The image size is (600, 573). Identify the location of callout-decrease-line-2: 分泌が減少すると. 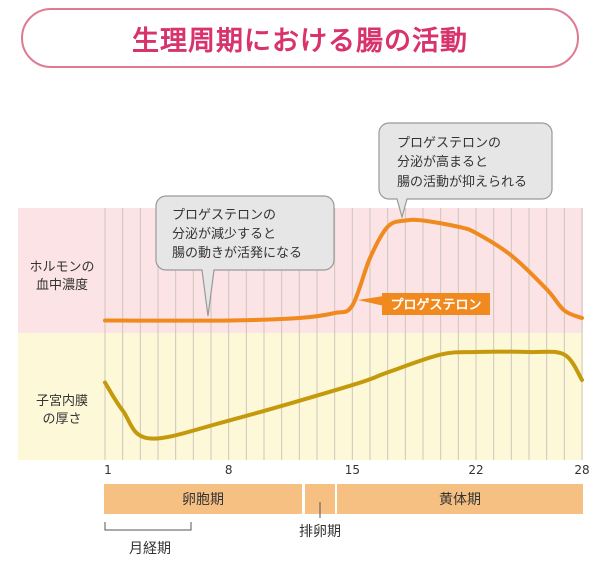
(224, 234).